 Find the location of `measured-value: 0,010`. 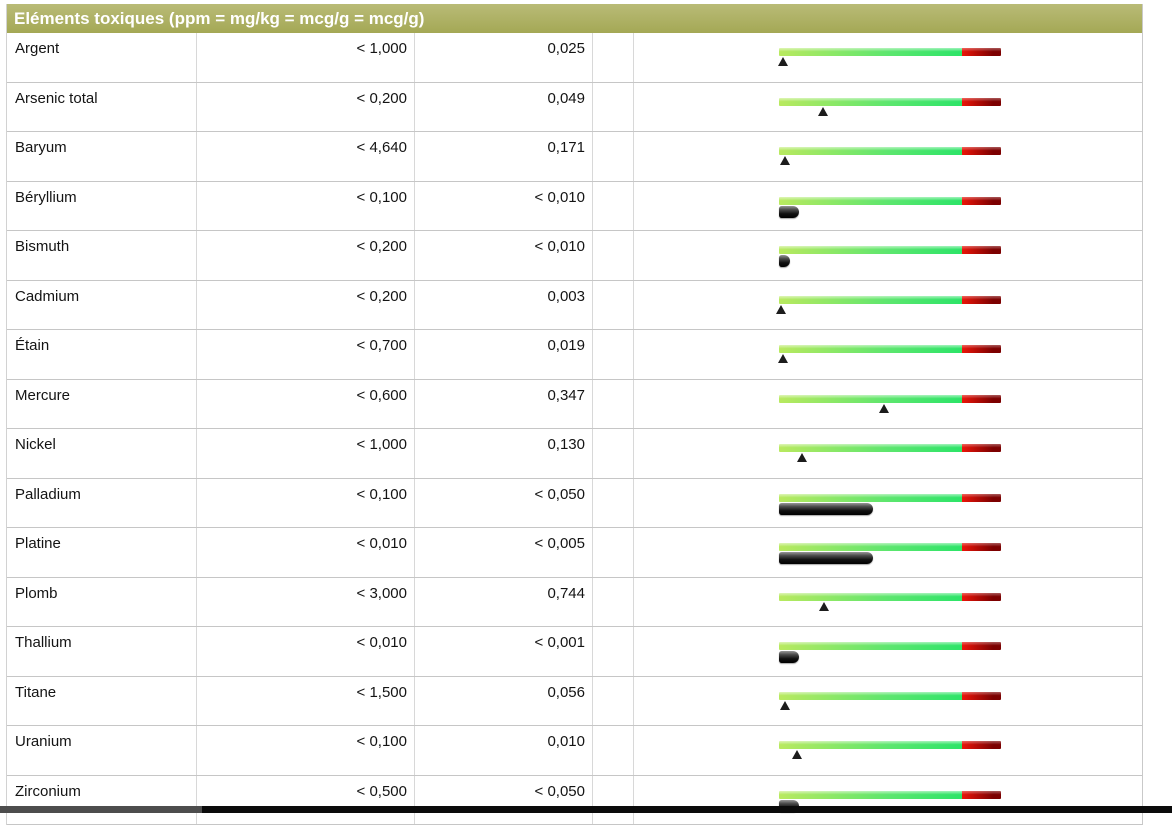

measured-value: 0,010 is located at coordinates (566, 741).